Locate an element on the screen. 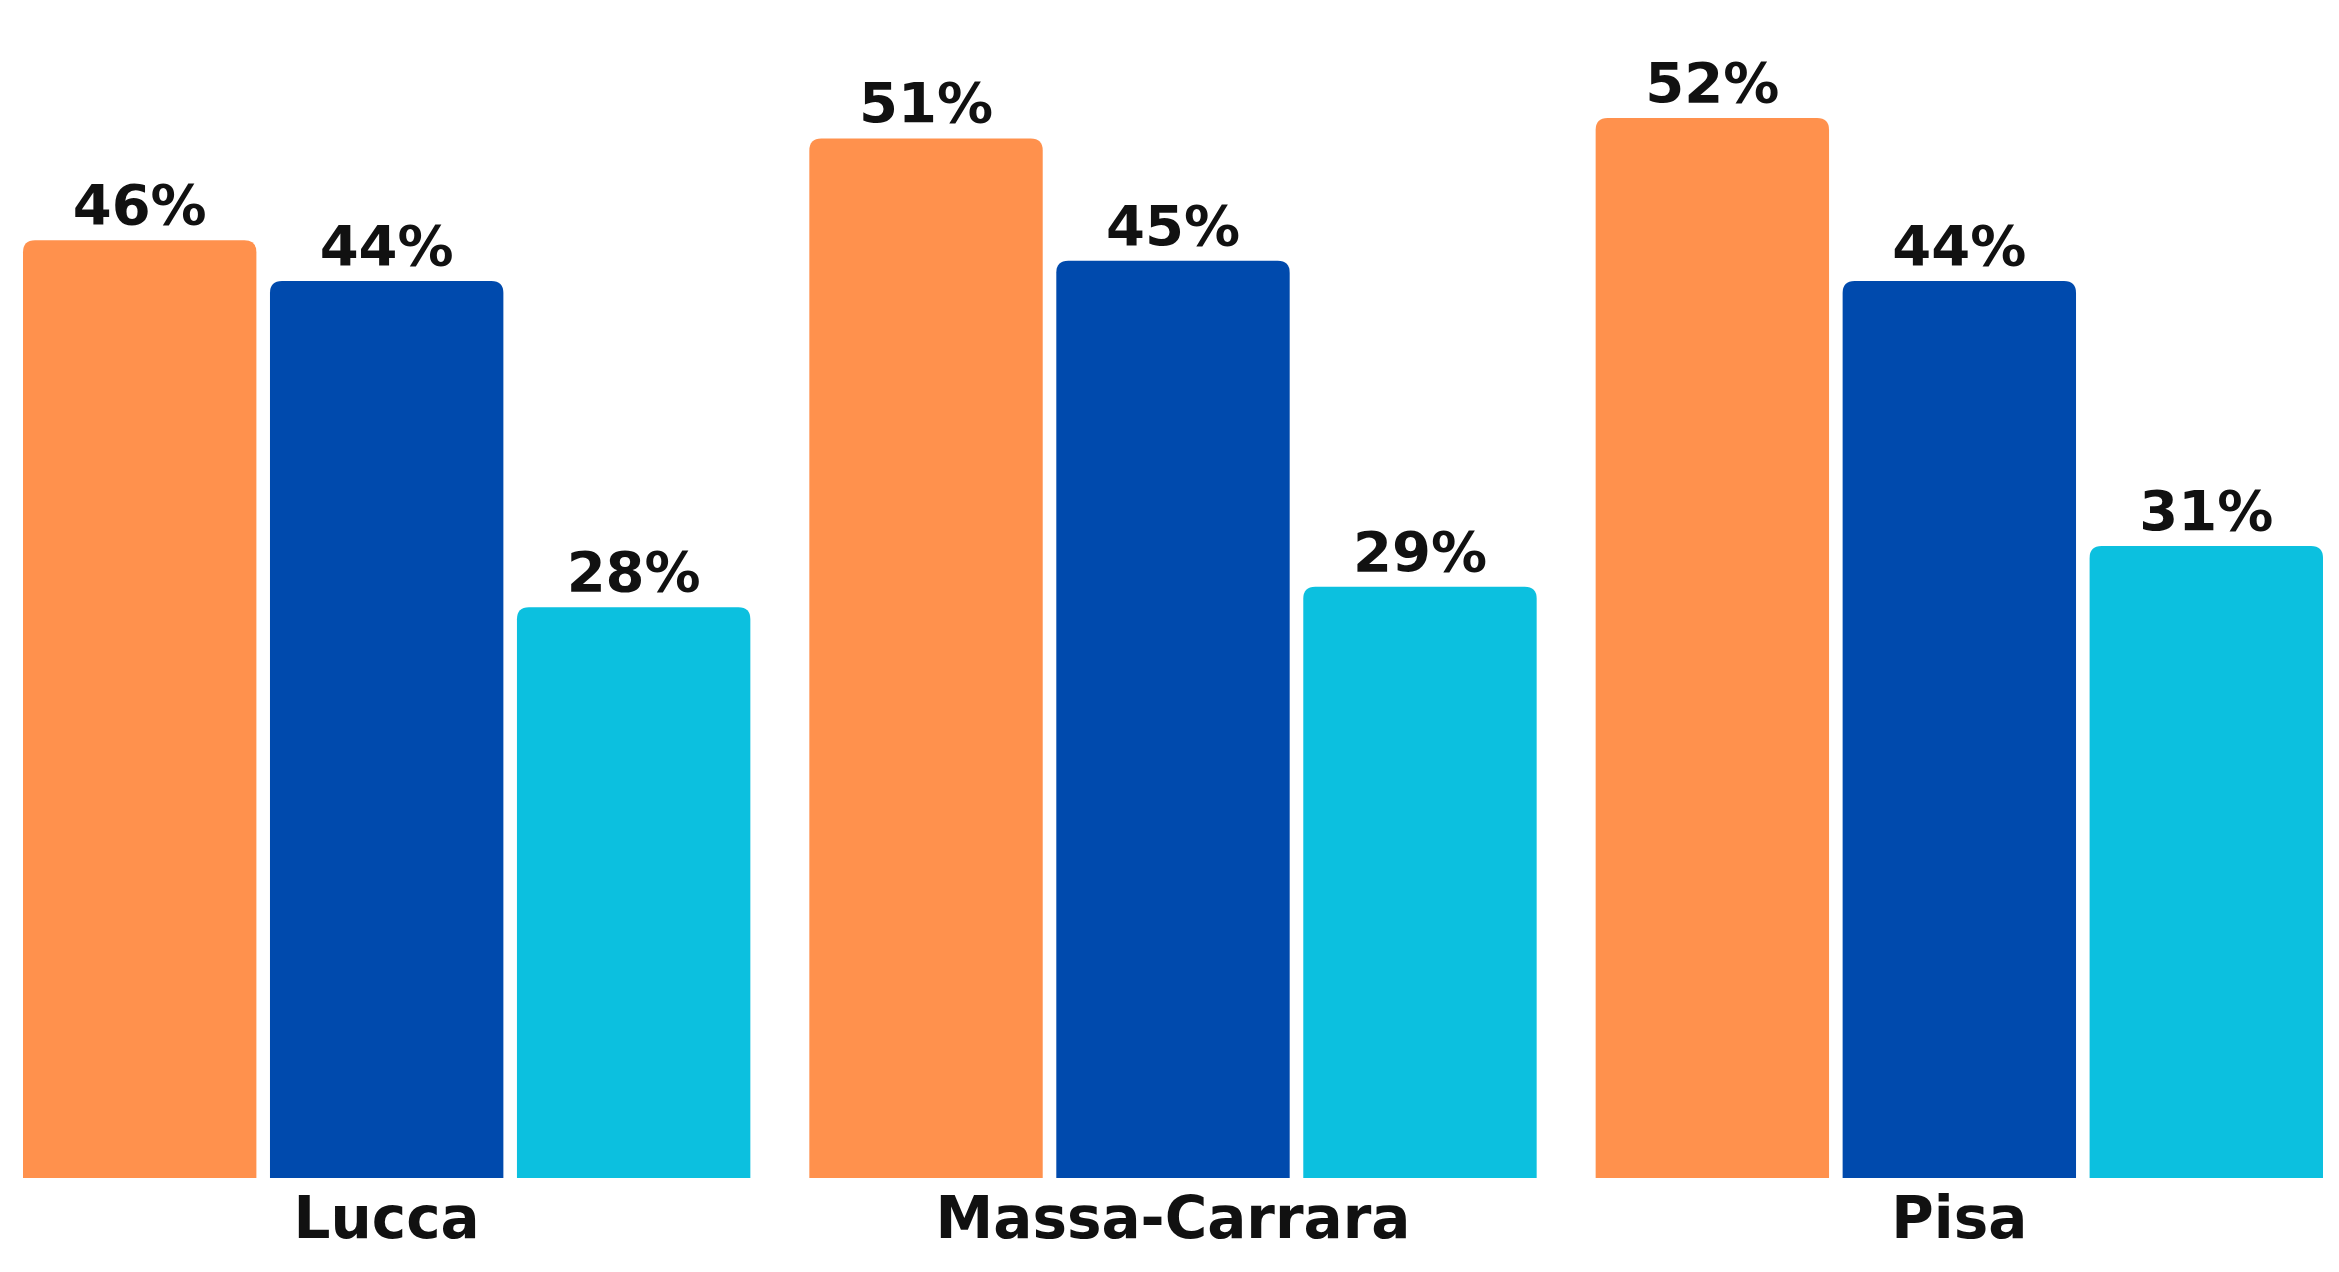 This screenshot has height=1272, width=2339. data-label: 45% is located at coordinates (1173, 225).